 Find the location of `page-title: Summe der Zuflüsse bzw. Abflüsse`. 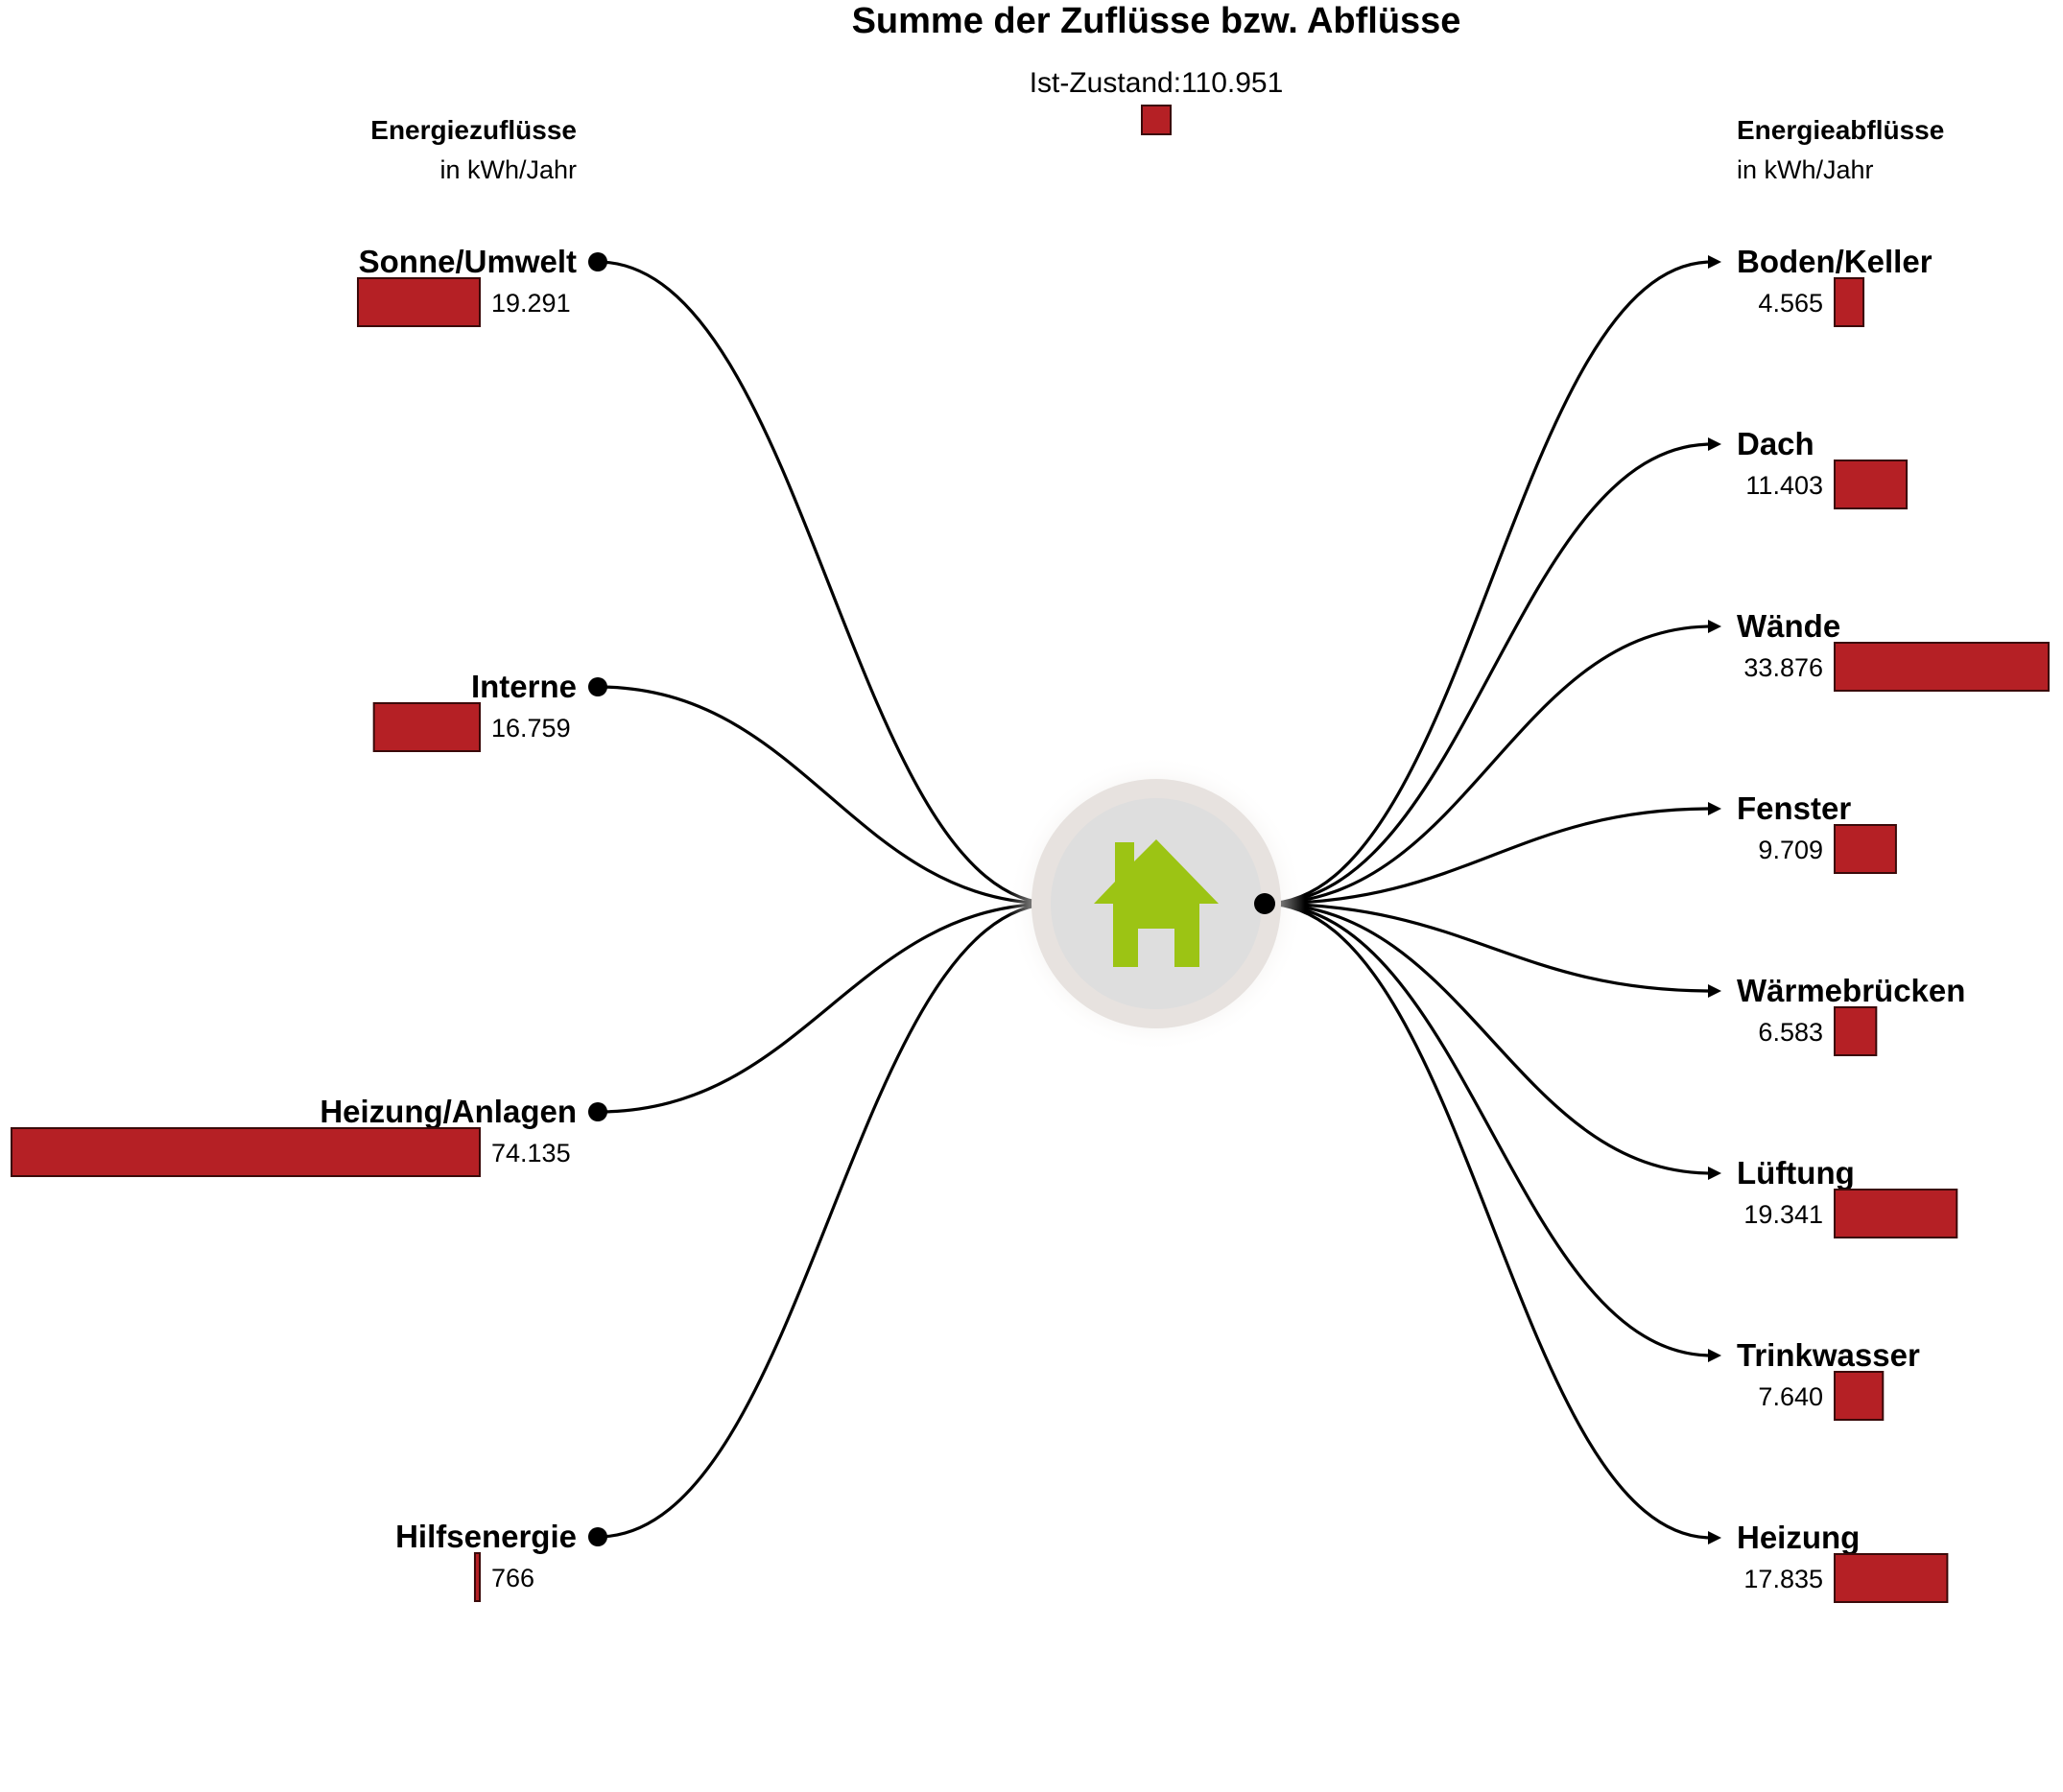

page-title: Summe der Zuflüsse bzw. Abflüsse is located at coordinates (1156, 21).